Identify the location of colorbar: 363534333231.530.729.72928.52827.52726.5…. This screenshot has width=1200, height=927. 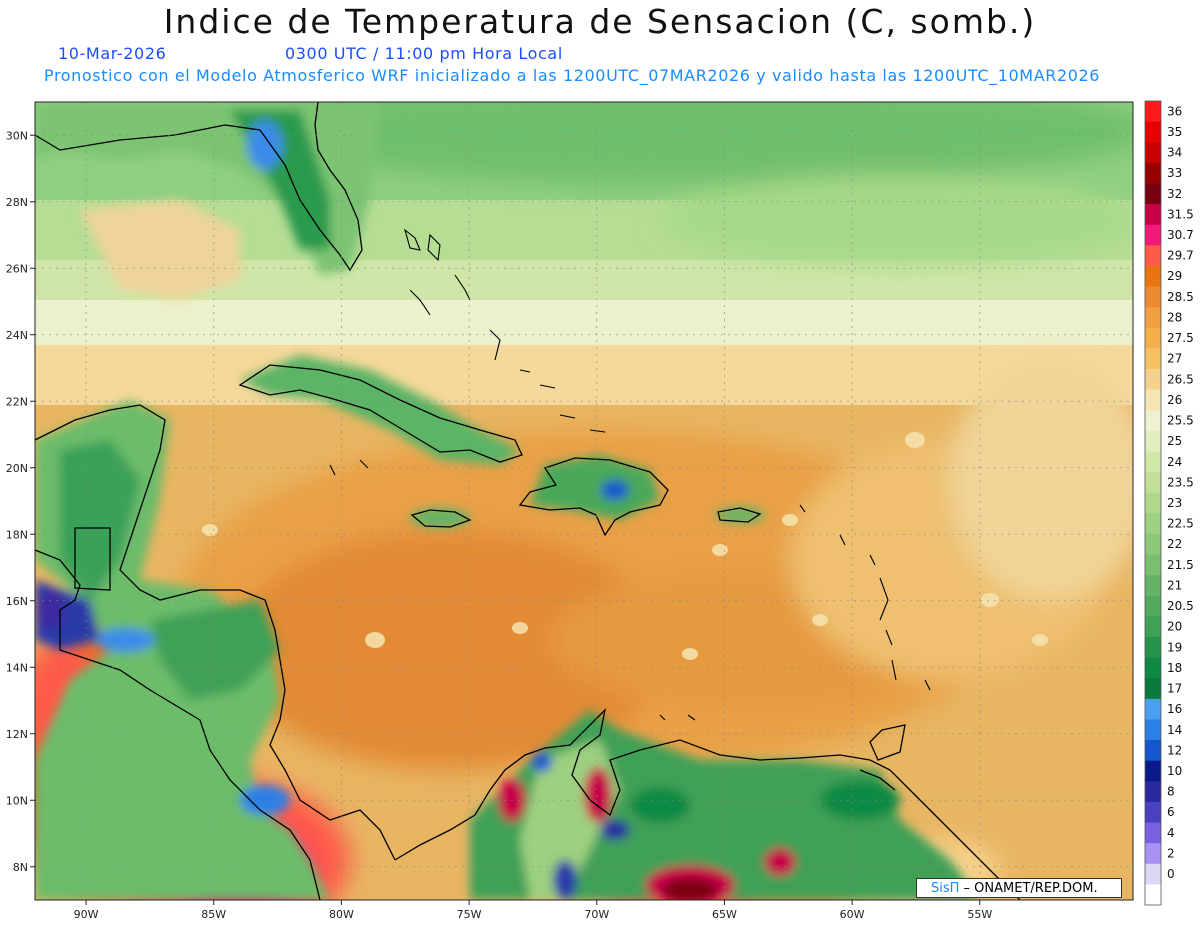
(1169, 503).